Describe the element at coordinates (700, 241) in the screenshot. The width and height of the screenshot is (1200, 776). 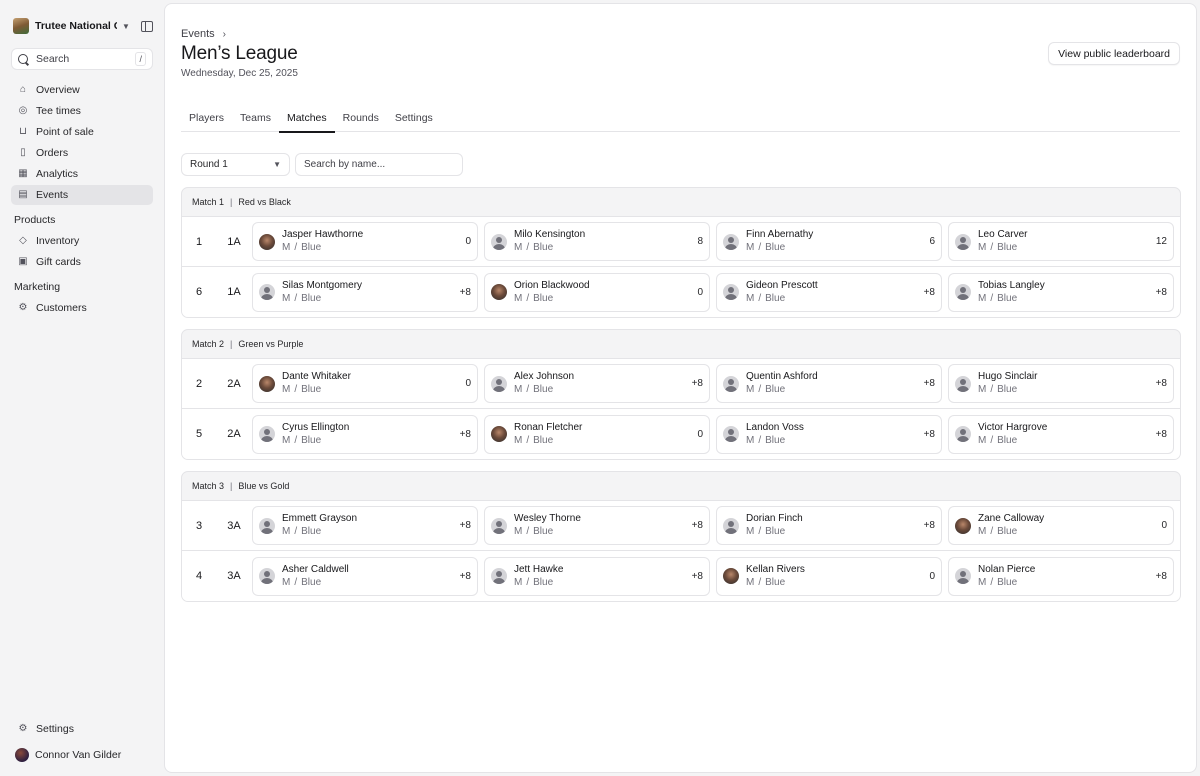
I see `player-score: 8` at that location.